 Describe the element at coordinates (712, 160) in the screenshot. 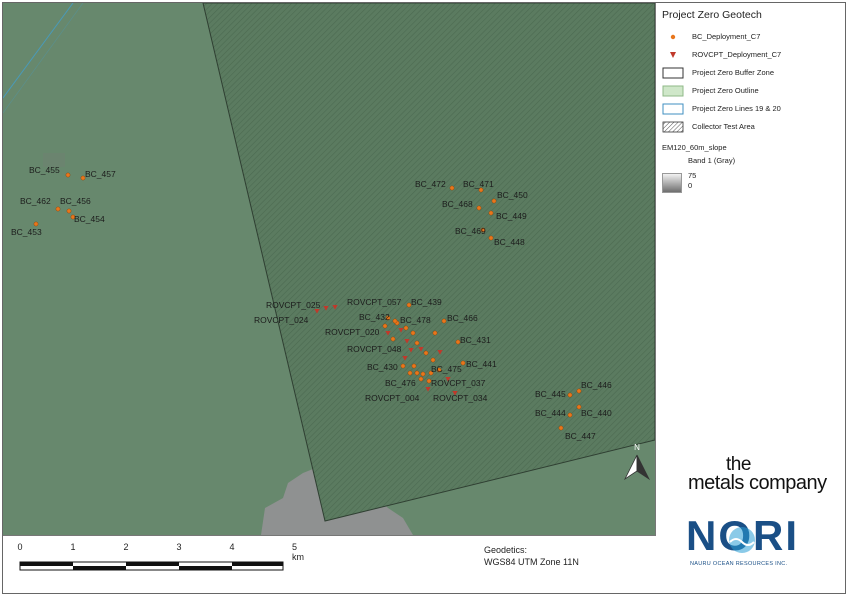

I see `raster-band-label: Band 1 (Gray)` at that location.